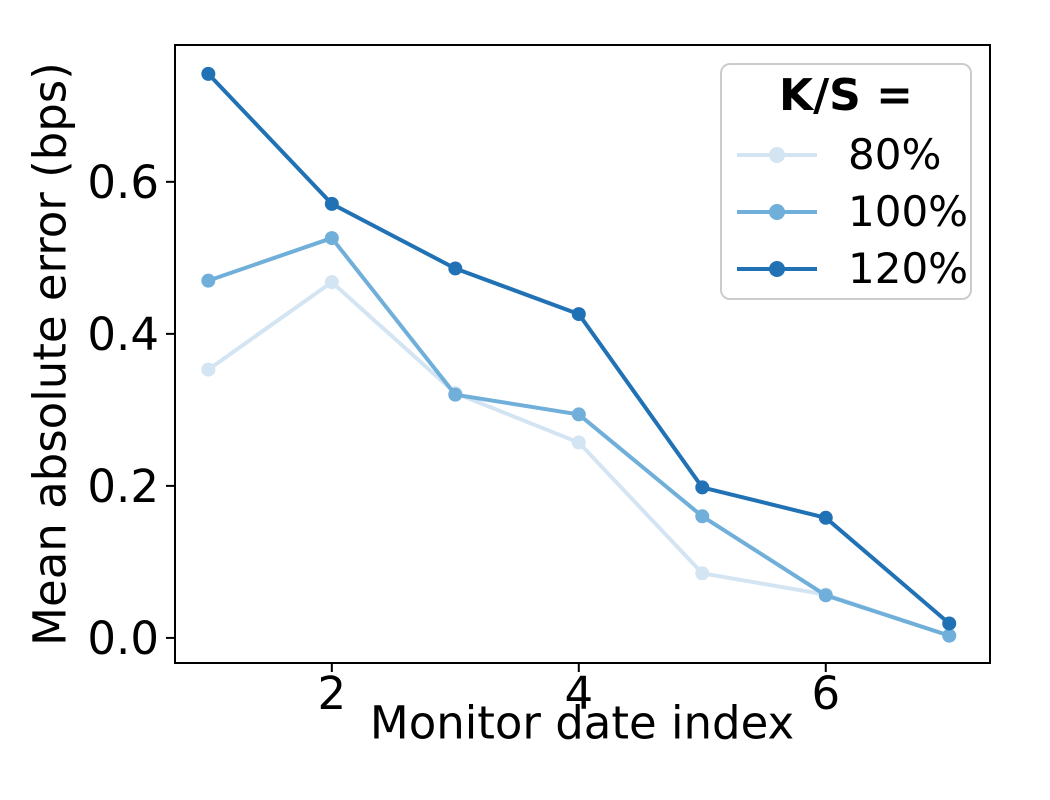 This screenshot has height=800, width=1050. What do you see at coordinates (123, 486) in the screenshot?
I see `y-tick-label: 0.2` at bounding box center [123, 486].